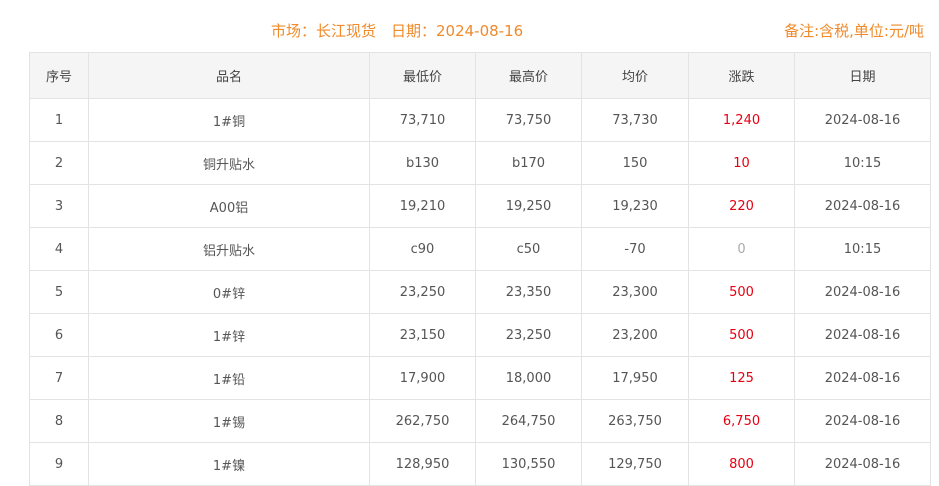 The width and height of the screenshot is (939, 486). I want to click on cell-name: 1#铜, so click(229, 120).